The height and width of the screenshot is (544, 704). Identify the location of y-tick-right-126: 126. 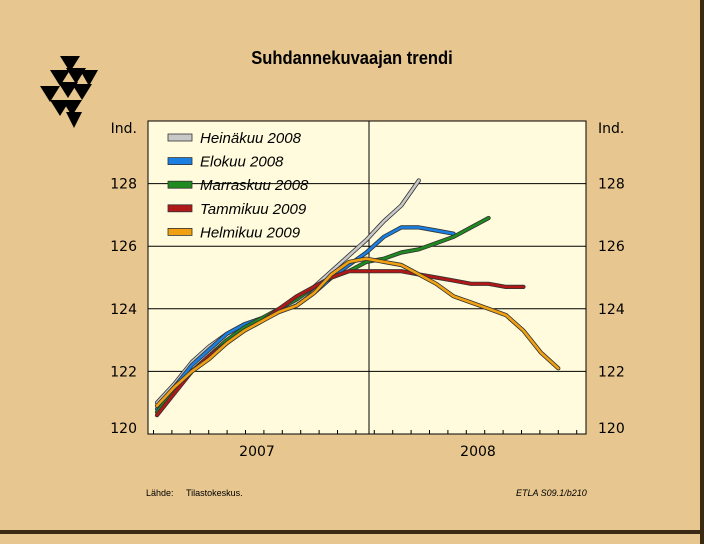
(611, 247).